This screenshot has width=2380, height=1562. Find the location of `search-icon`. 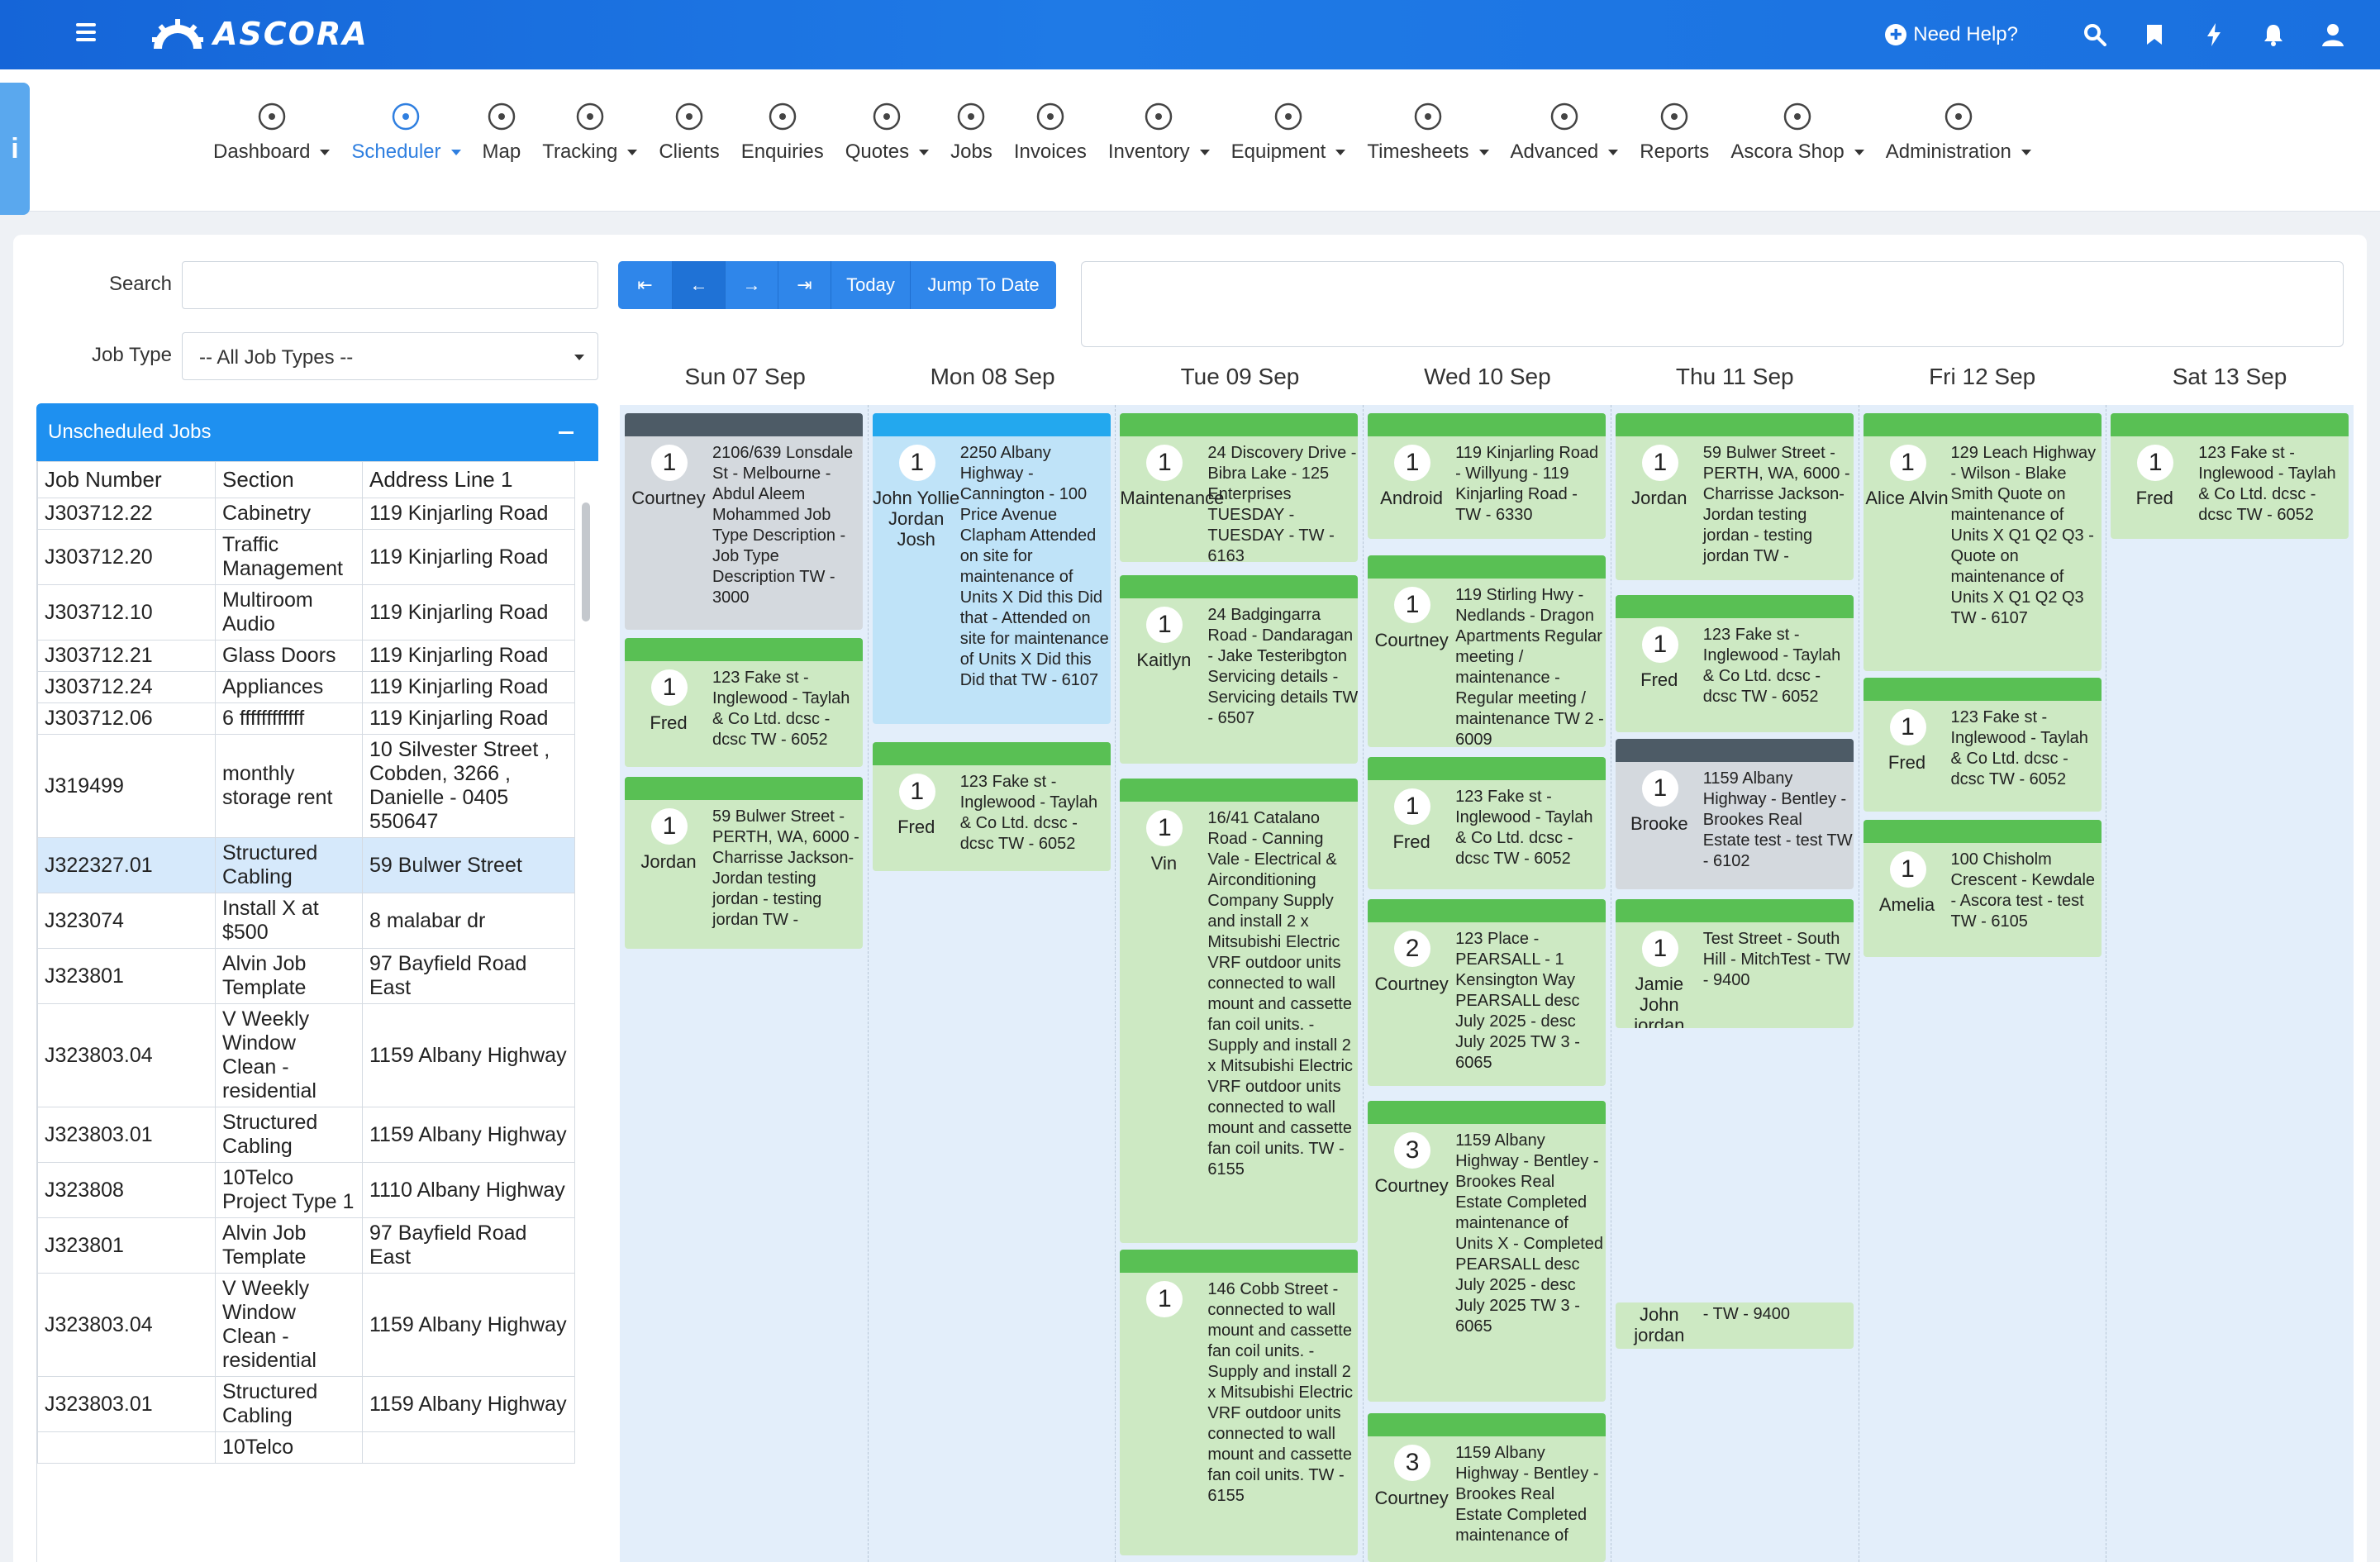

search-icon is located at coordinates (2095, 35).